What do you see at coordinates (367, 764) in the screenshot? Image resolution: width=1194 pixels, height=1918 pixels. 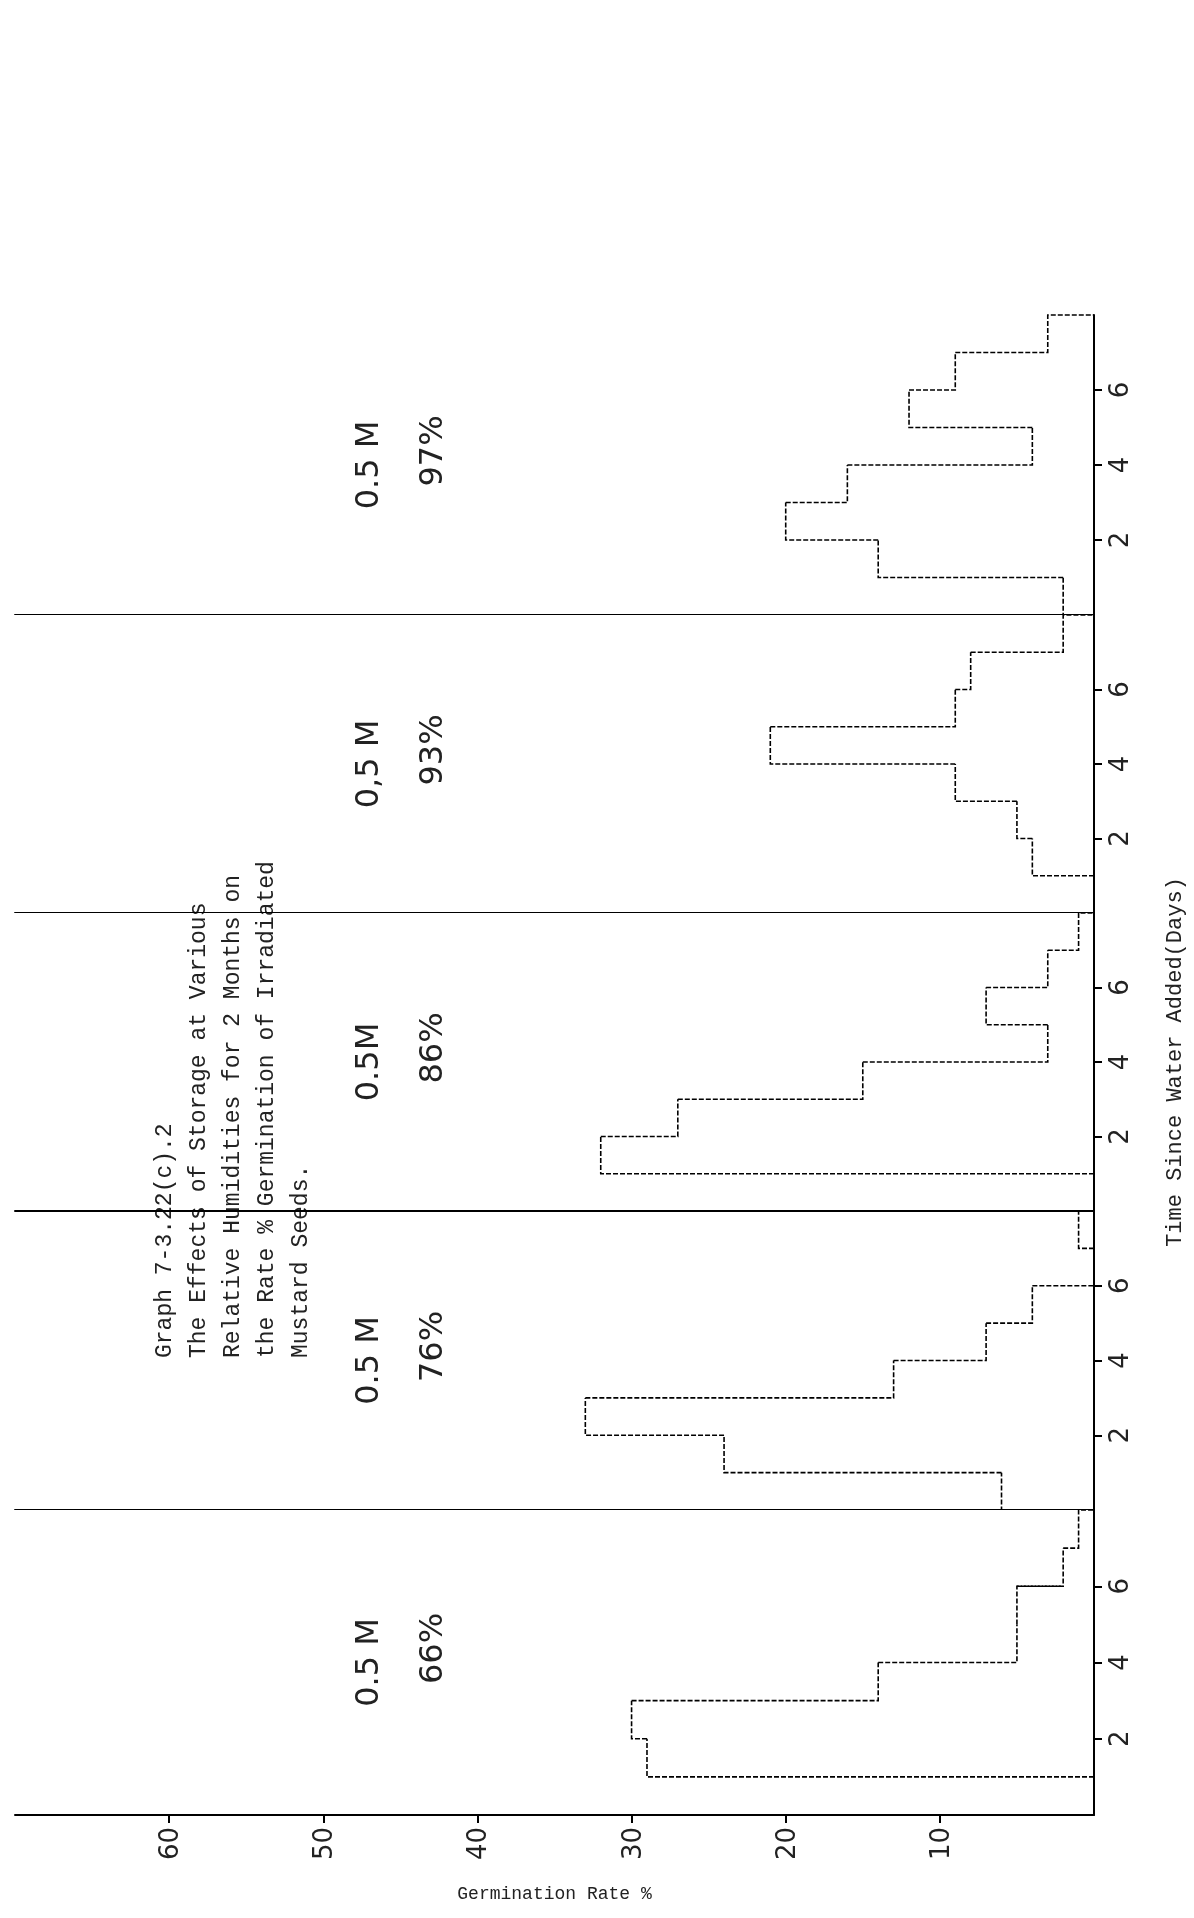 I see `annotation: 0,5 M` at bounding box center [367, 764].